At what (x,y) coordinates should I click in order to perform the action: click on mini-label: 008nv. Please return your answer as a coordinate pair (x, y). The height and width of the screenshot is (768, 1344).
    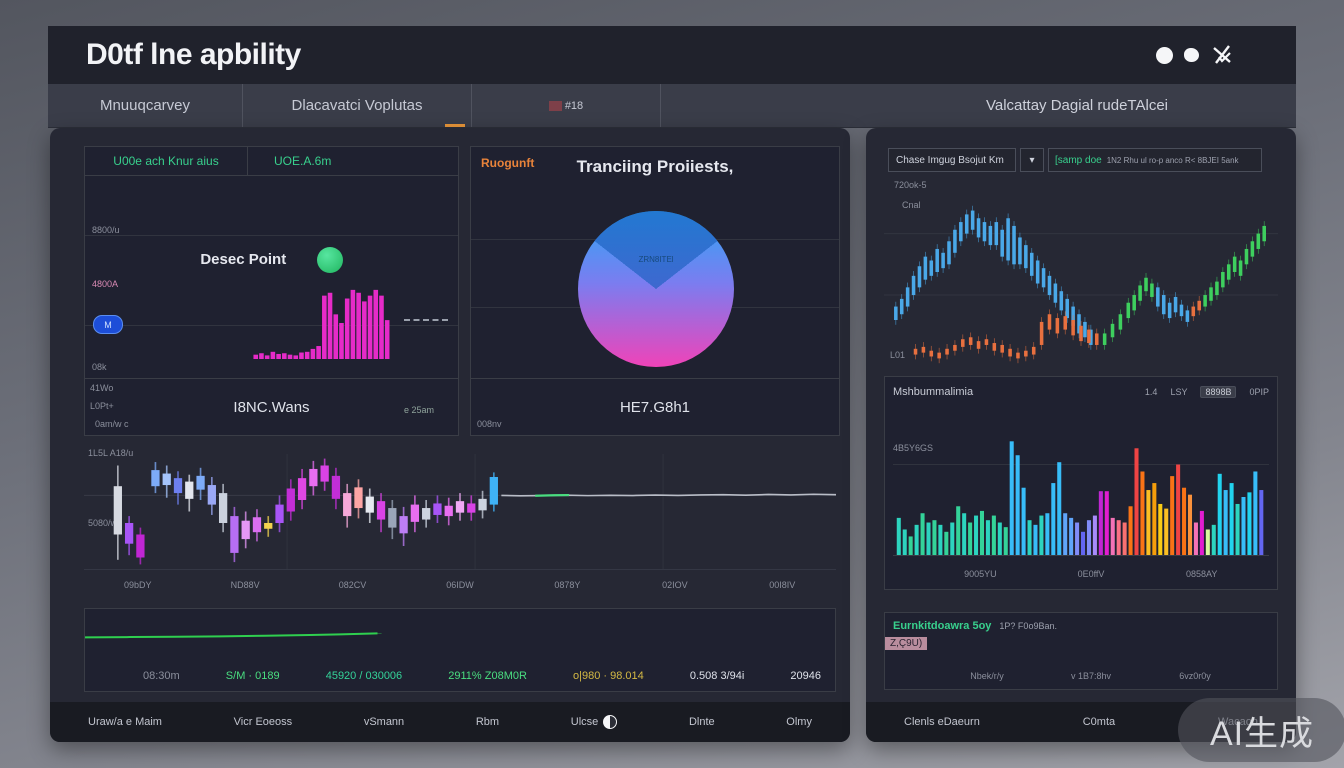
    Looking at the image, I should click on (489, 424).